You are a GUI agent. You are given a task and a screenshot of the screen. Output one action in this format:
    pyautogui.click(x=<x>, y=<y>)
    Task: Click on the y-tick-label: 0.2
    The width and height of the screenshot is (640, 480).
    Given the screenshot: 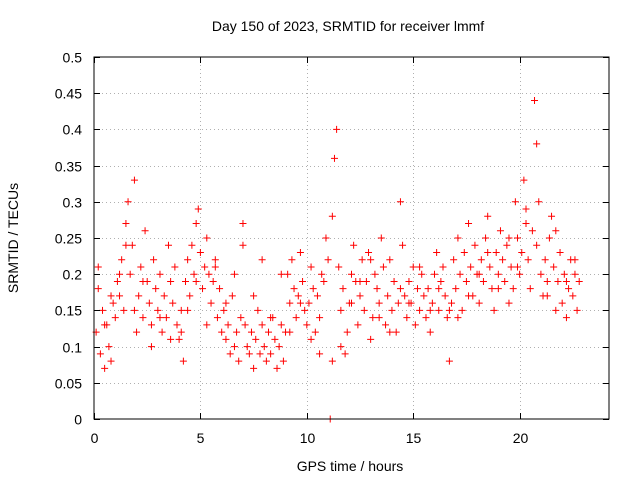 What is the action you would take?
    pyautogui.click(x=73, y=275)
    